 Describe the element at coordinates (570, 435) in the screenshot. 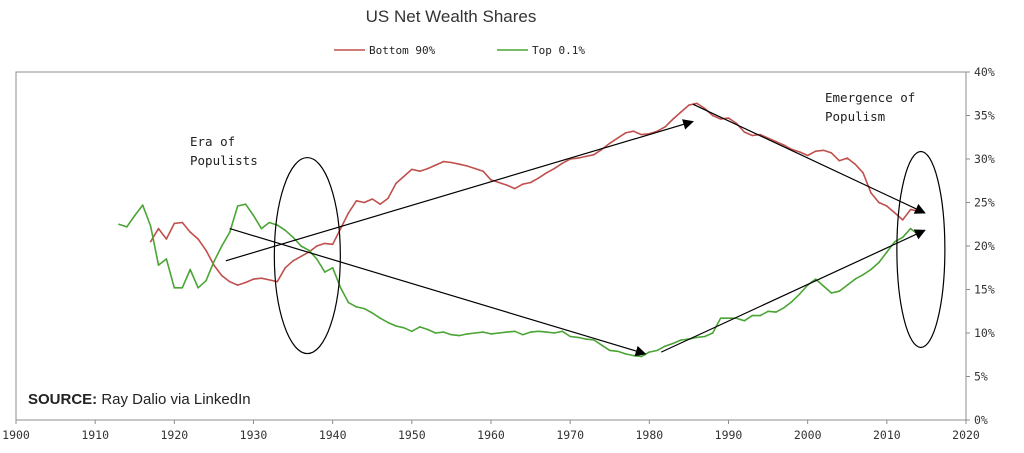

I see `x-tick-label: 1970` at that location.